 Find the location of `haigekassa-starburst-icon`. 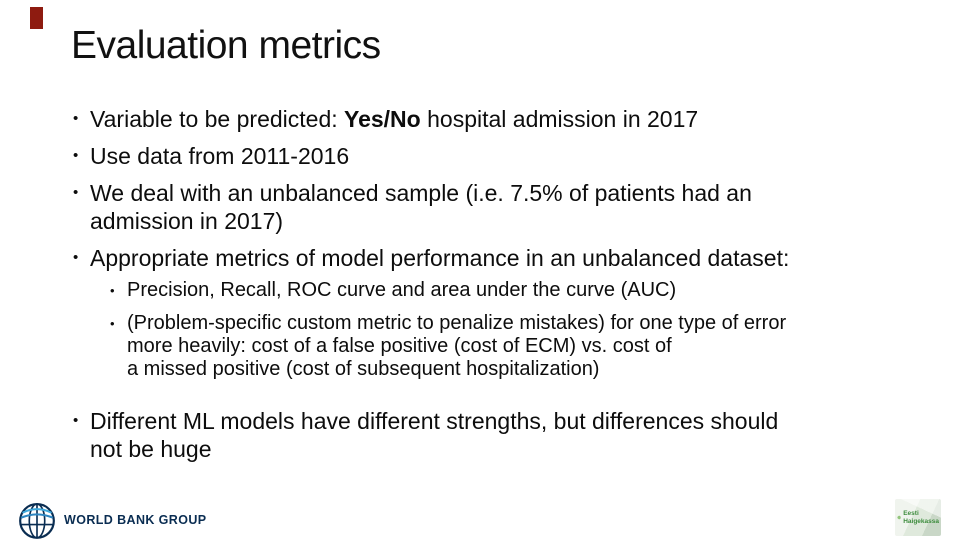

haigekassa-starburst-icon is located at coordinates (899, 517).